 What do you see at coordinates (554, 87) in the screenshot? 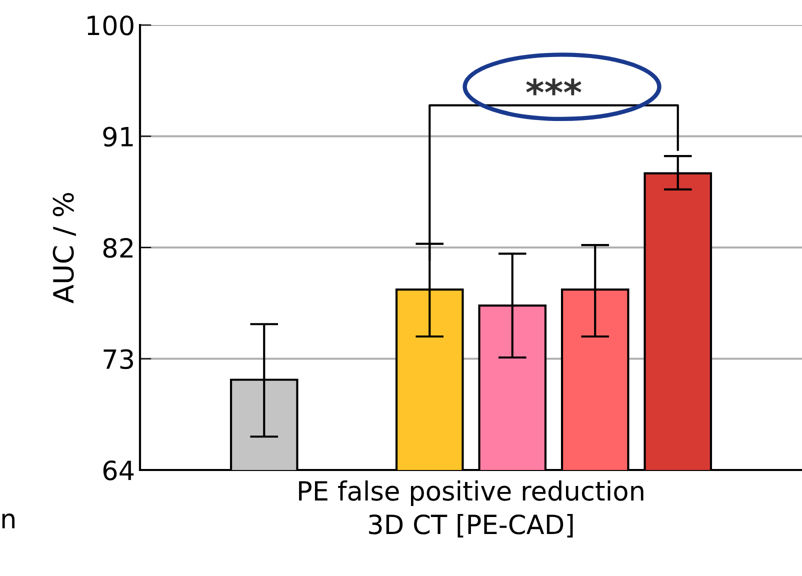
I see `annotation: ***` at bounding box center [554, 87].